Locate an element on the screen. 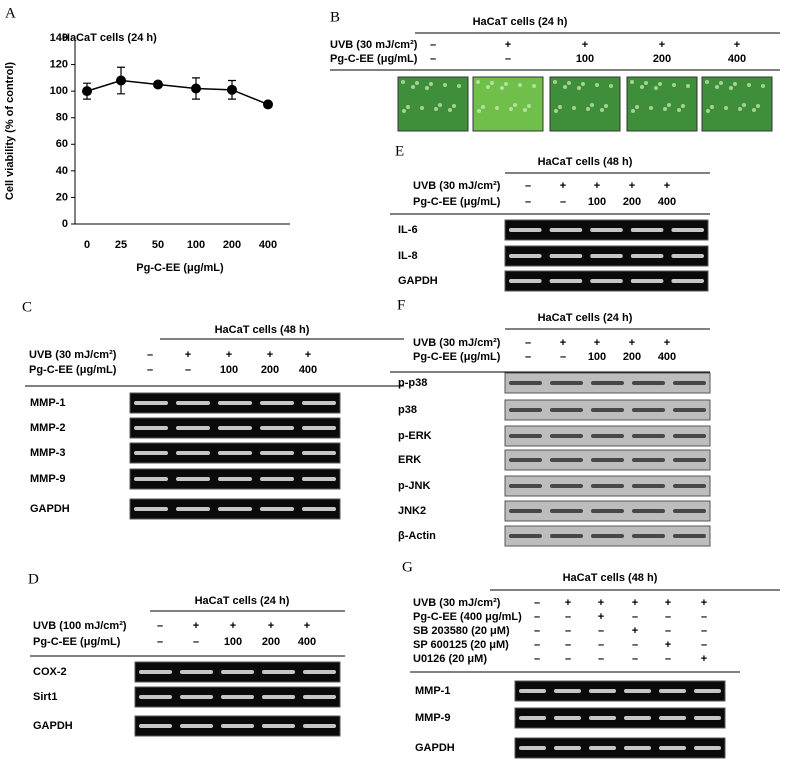  panel-title: HaCaT cells (24 h) is located at coordinates (585, 318).